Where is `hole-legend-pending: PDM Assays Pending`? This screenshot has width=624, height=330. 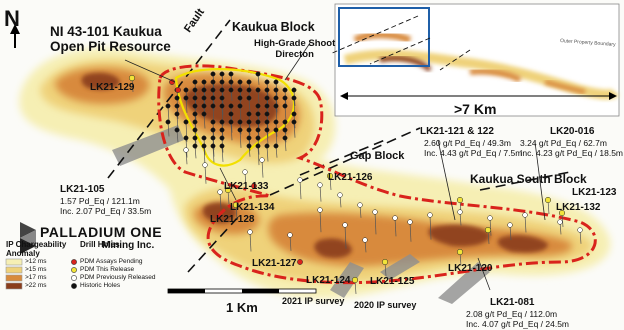
hole-legend-pending: PDM Assays Pending is located at coordinates (111, 261).